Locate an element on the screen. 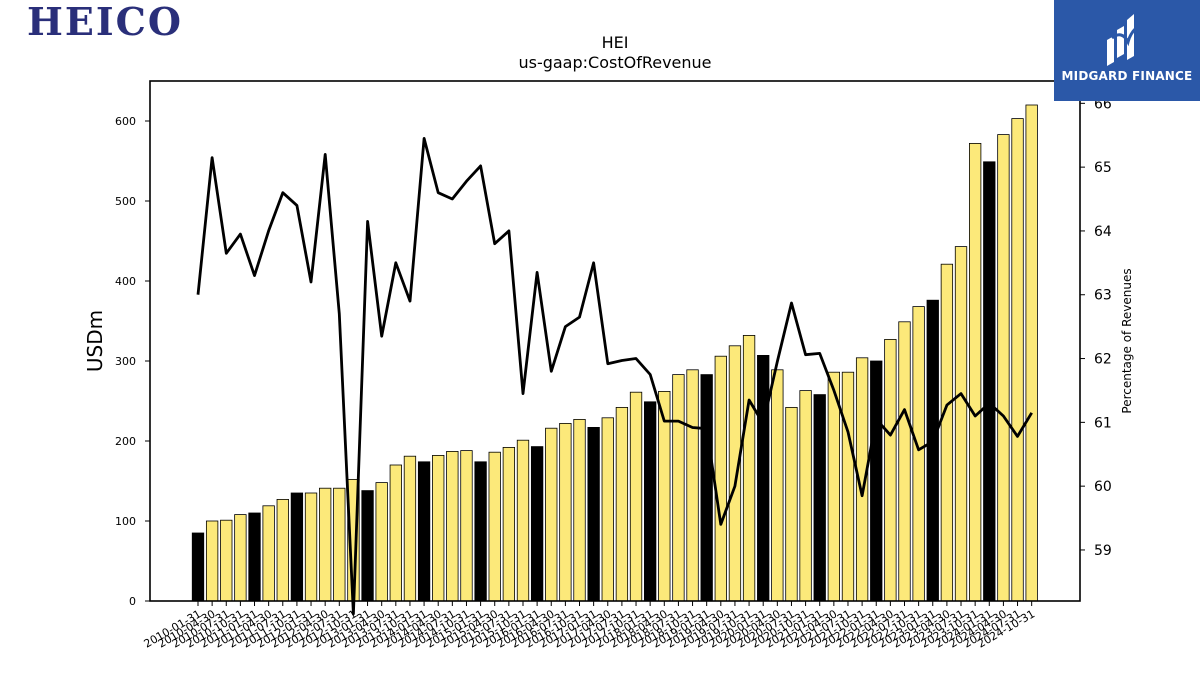  chart-title: HEI is located at coordinates (615, 42).